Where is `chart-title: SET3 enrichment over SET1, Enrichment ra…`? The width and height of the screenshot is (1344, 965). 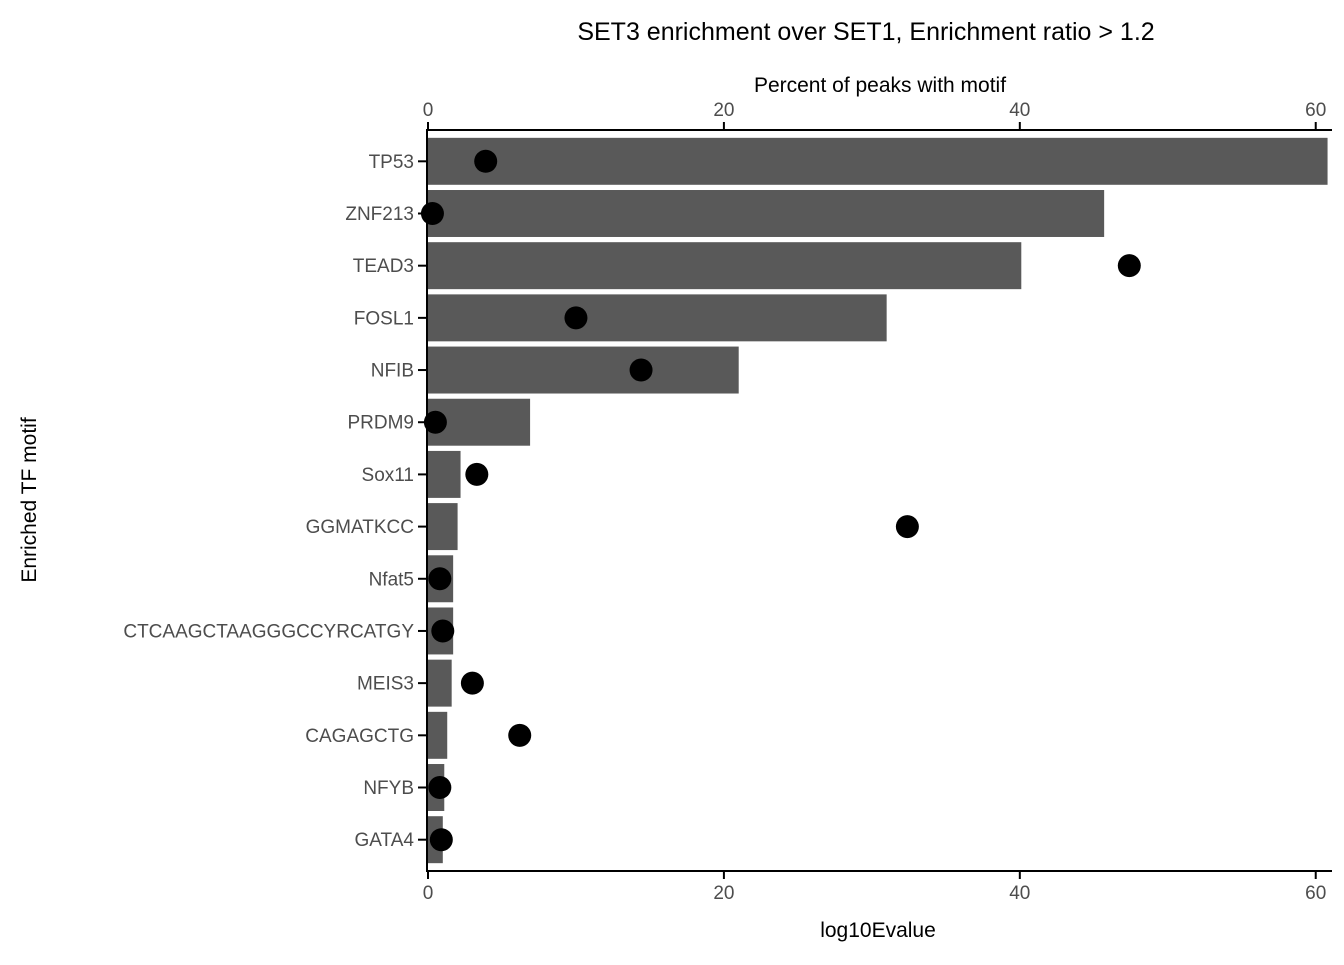 chart-title: SET3 enrichment over SET1, Enrichment ra… is located at coordinates (865, 32).